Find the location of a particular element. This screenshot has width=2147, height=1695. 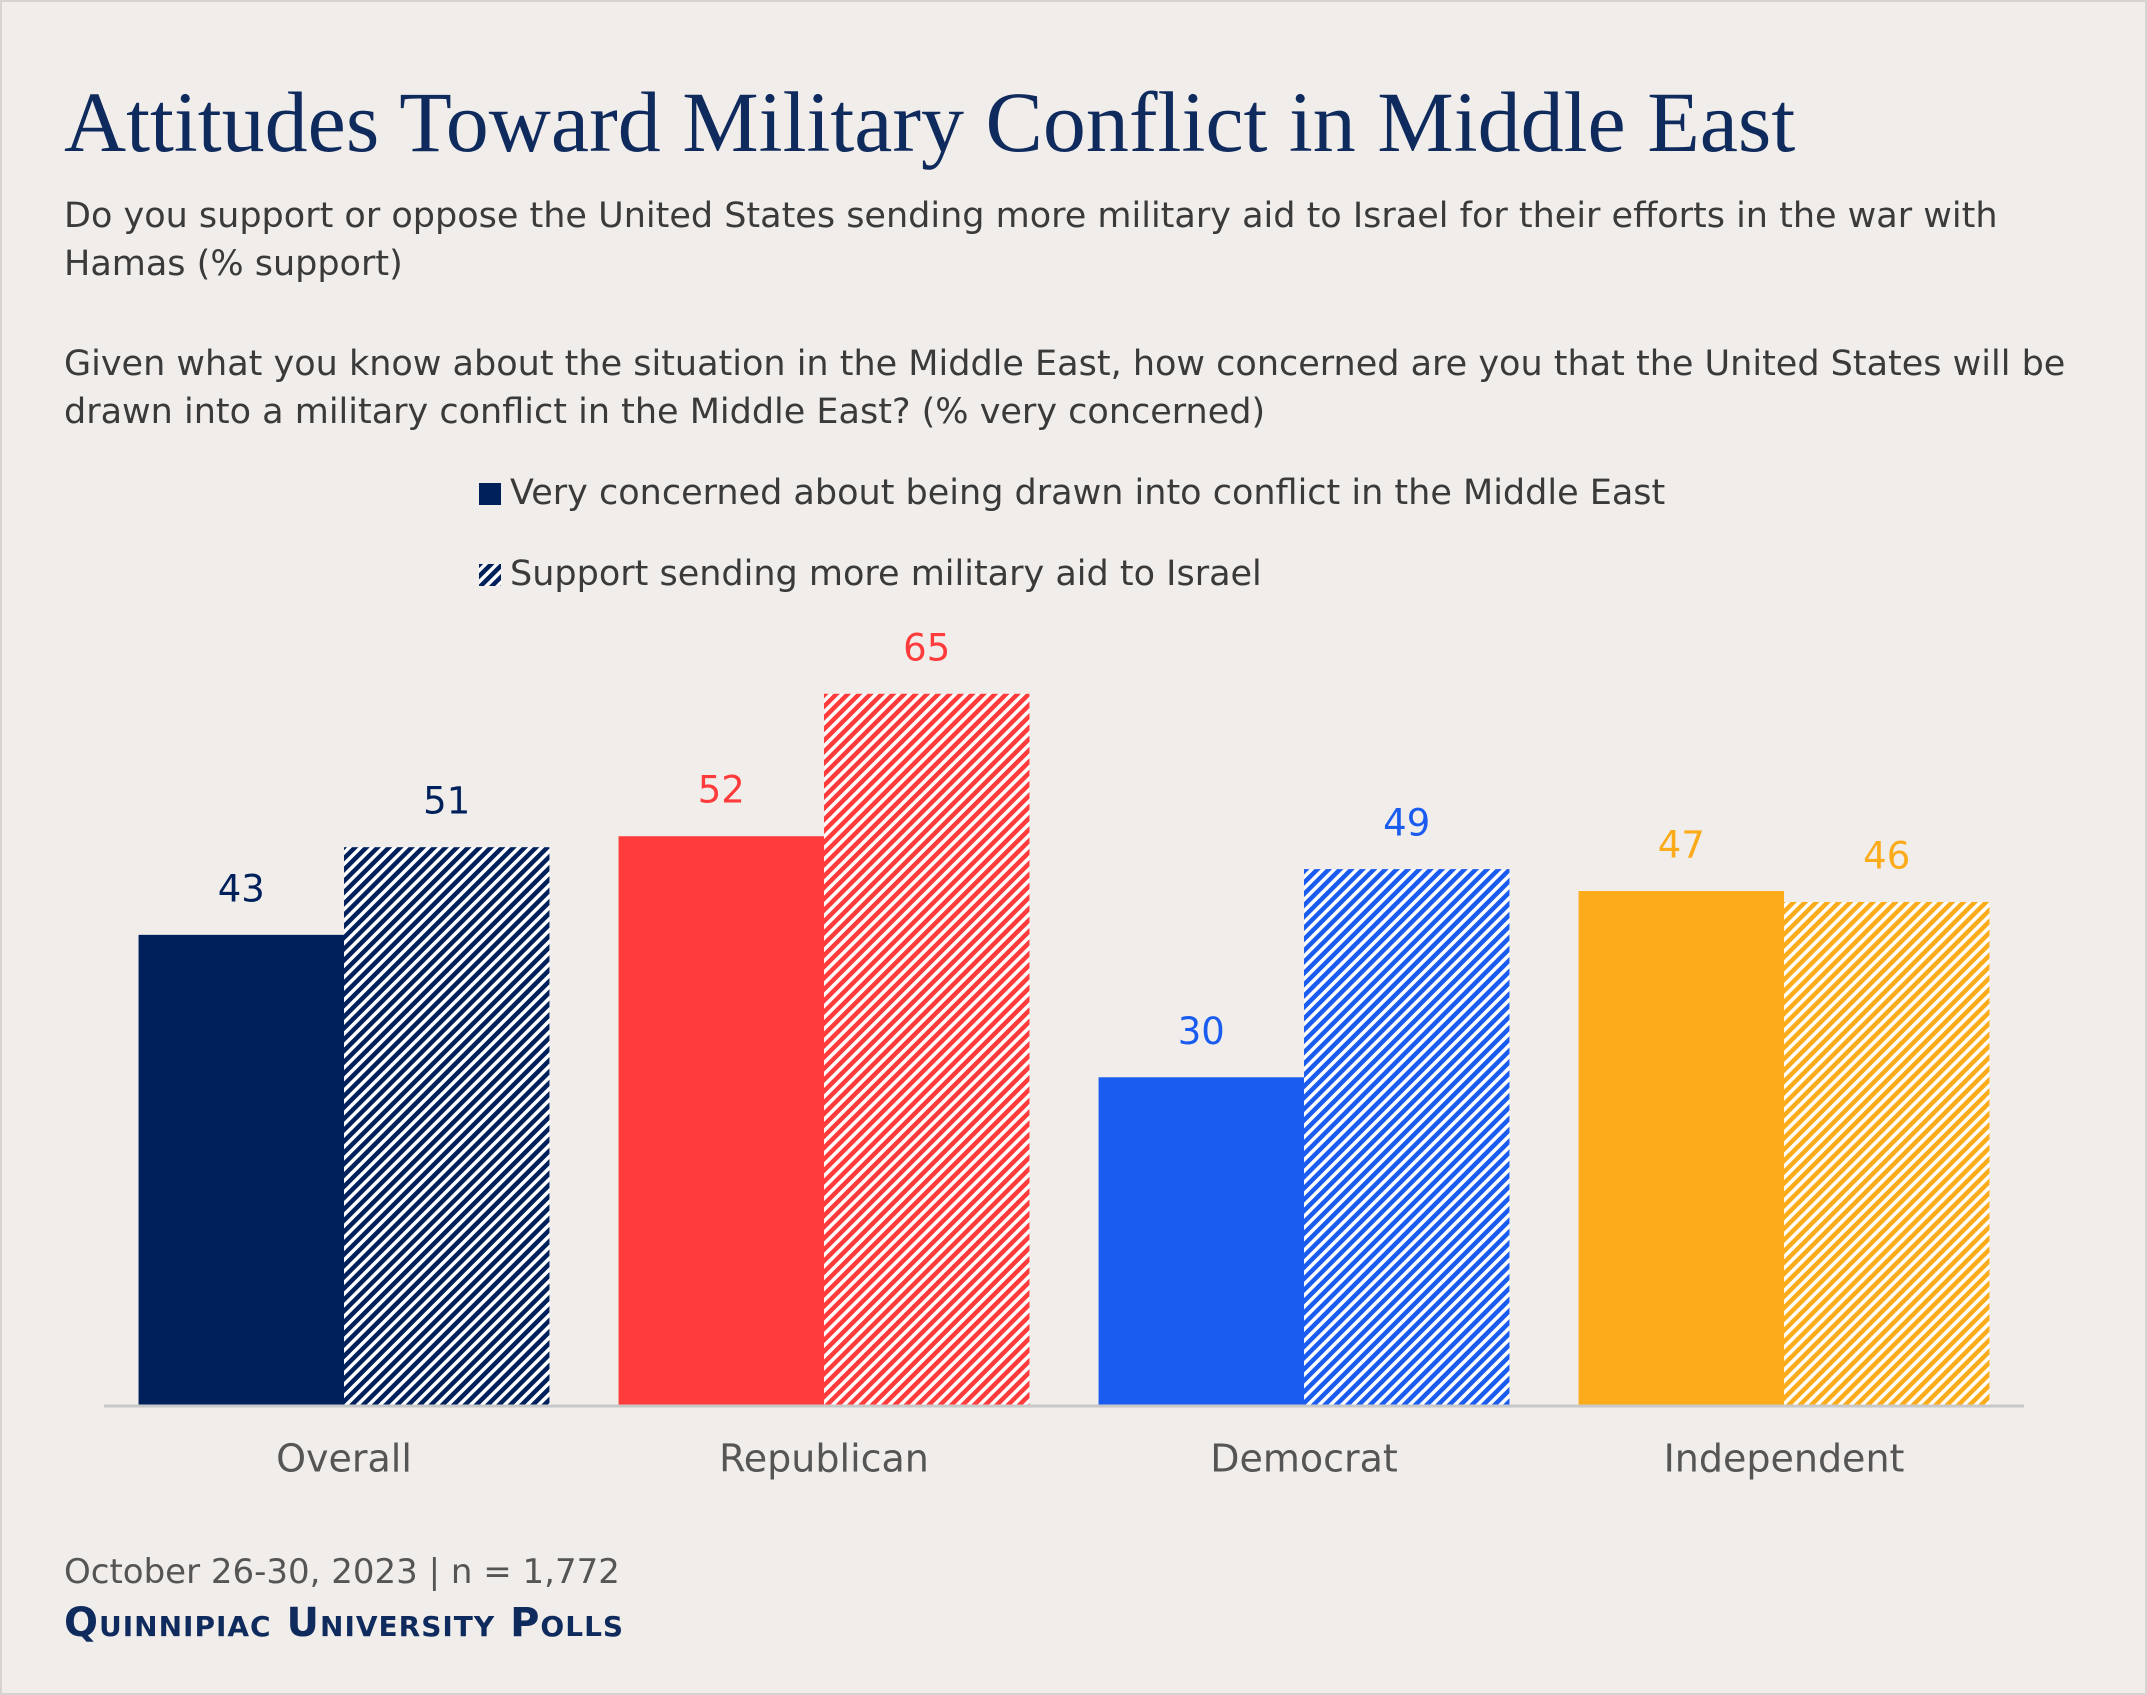

x-tick-label: Democrat is located at coordinates (1304, 1459).